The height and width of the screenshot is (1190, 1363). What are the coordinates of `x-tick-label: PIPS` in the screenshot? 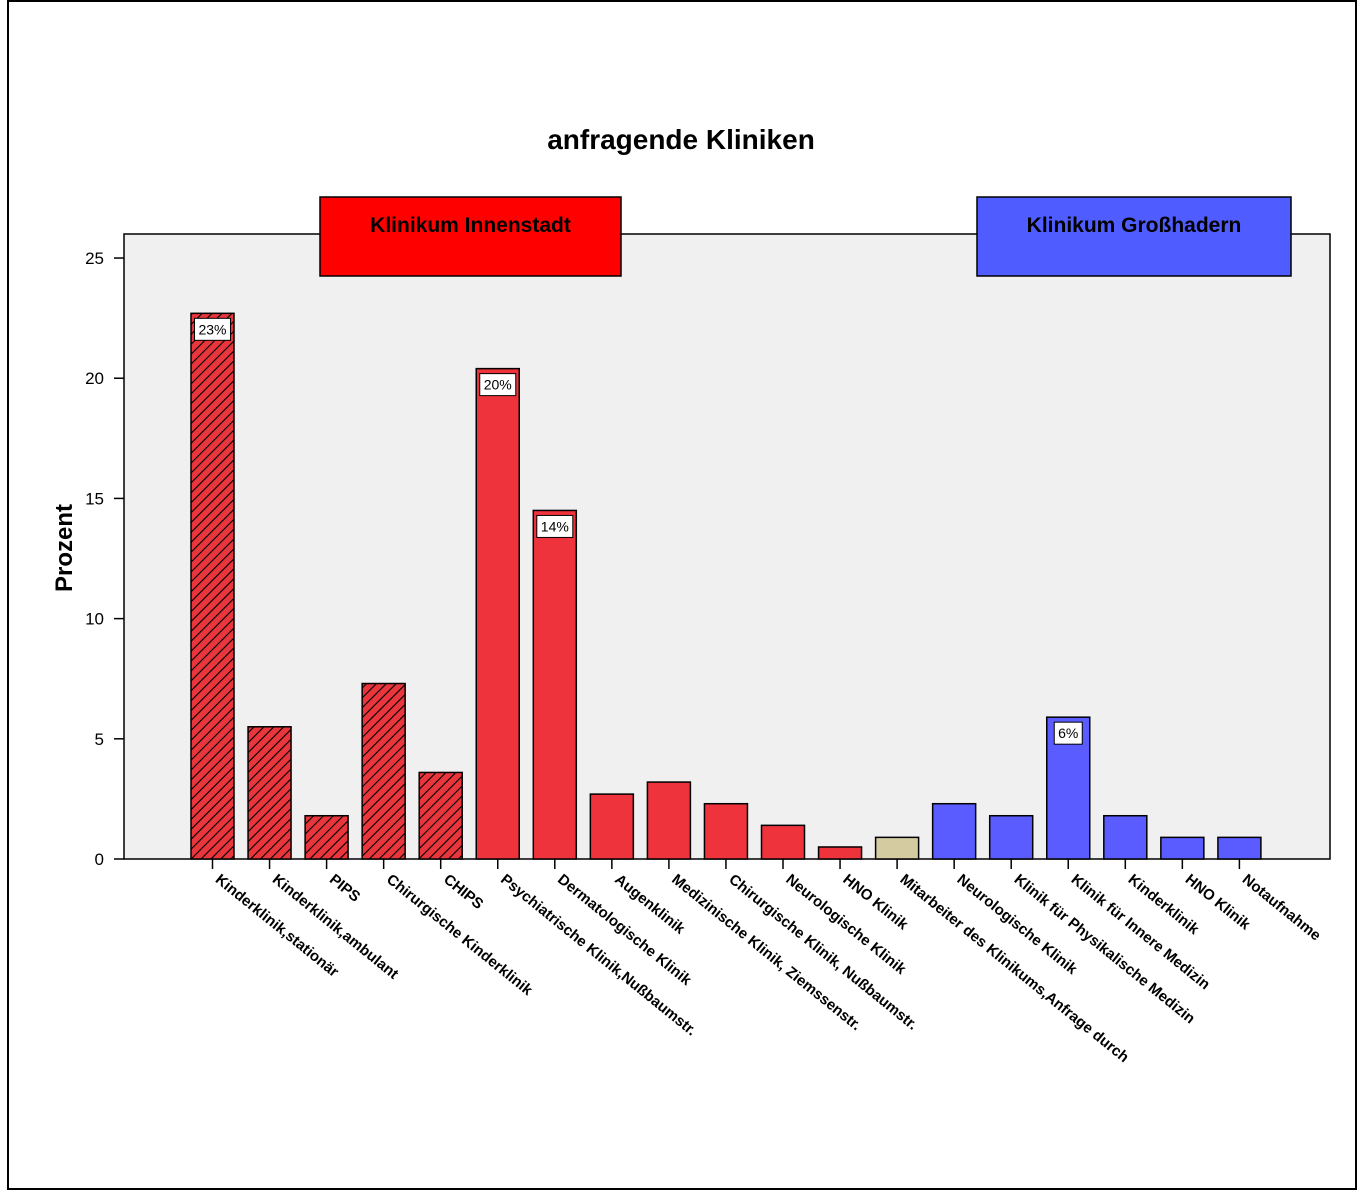 It's located at (344, 888).